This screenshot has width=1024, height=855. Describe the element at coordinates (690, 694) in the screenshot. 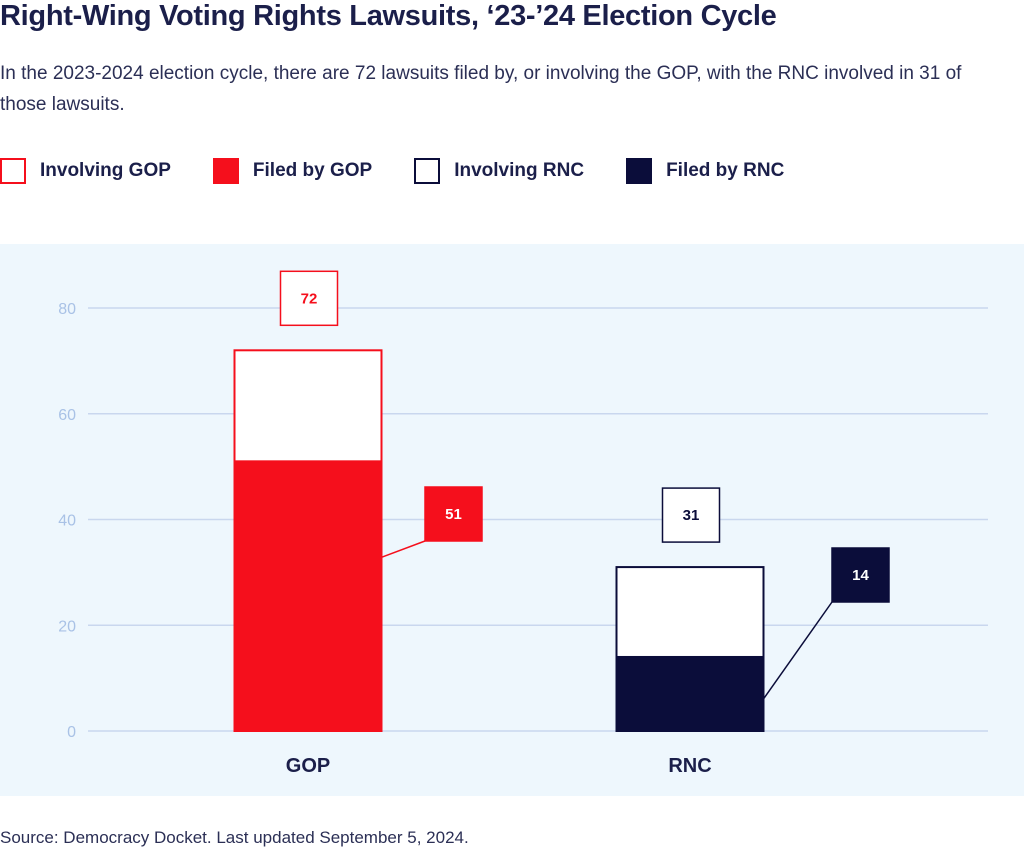

I see `bar-filed-rnc` at that location.